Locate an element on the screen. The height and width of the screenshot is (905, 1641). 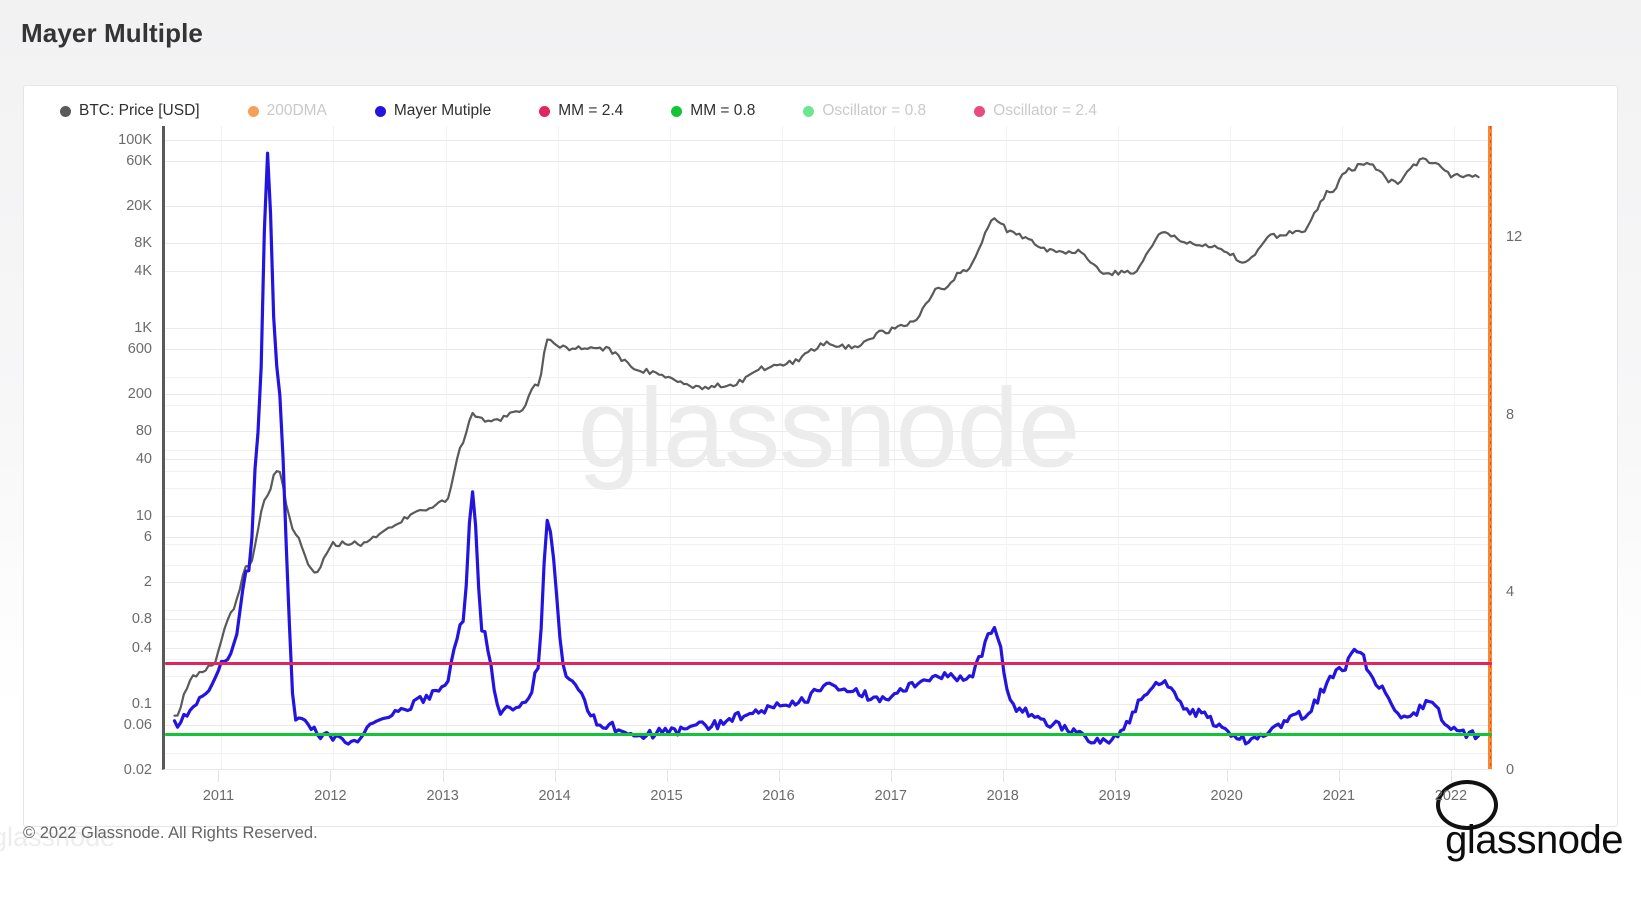
y-tick-left: 80 is located at coordinates (143, 431).